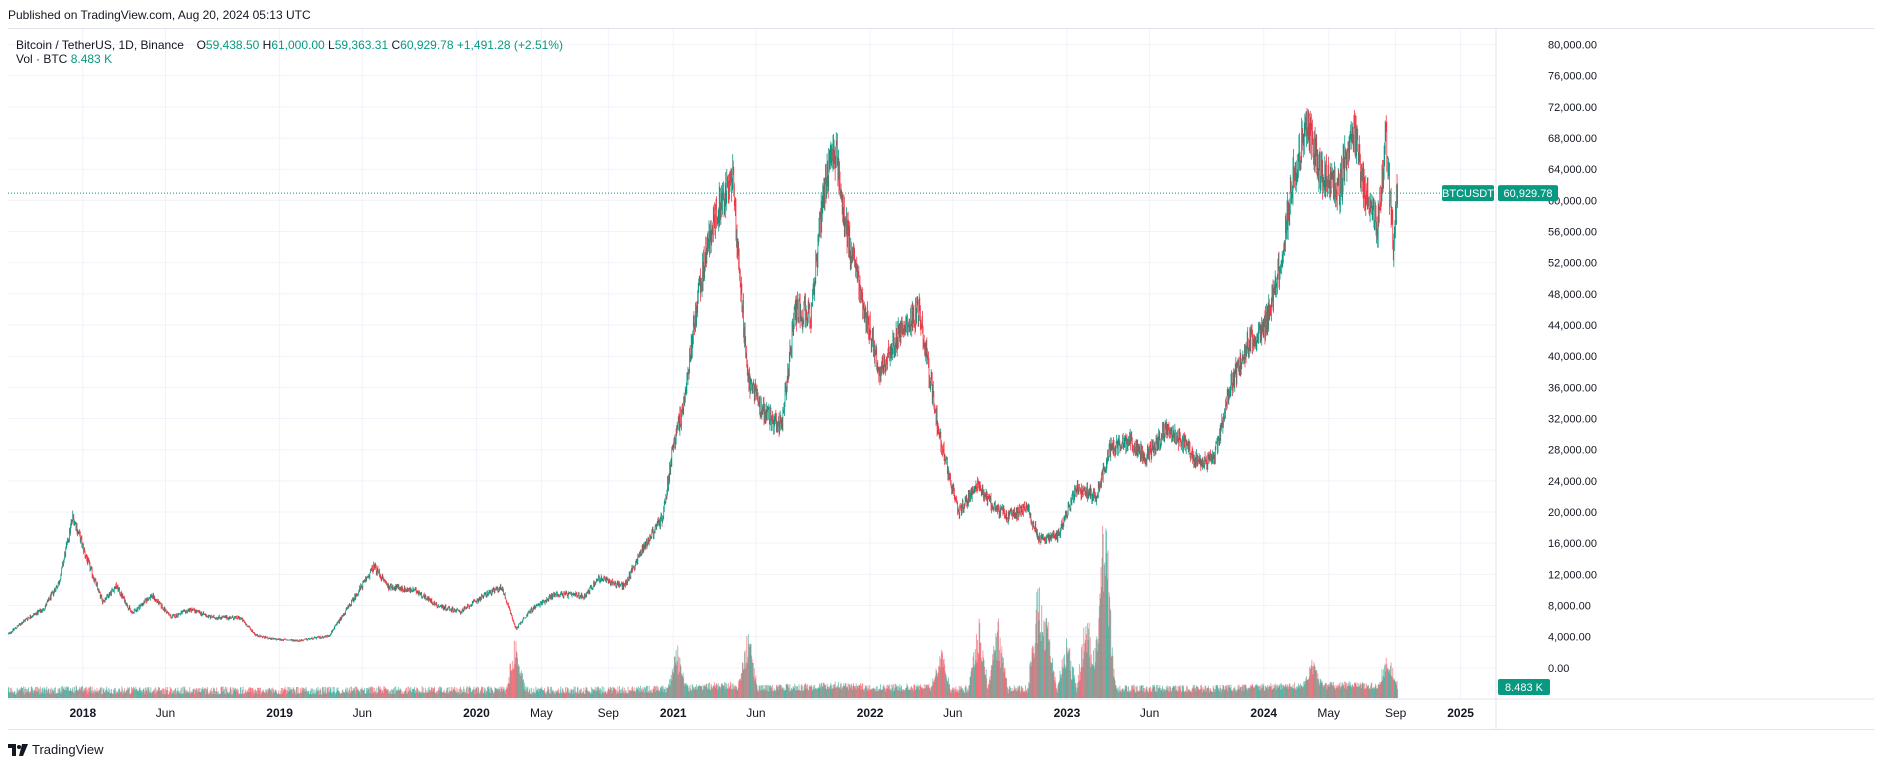  What do you see at coordinates (1572, 575) in the screenshot?
I see `price-axis-label: 12,000.00` at bounding box center [1572, 575].